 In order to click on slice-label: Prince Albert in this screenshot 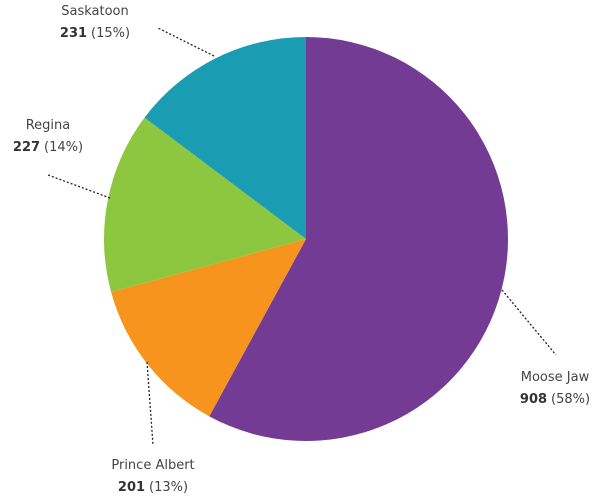, I will do `click(152, 465)`.